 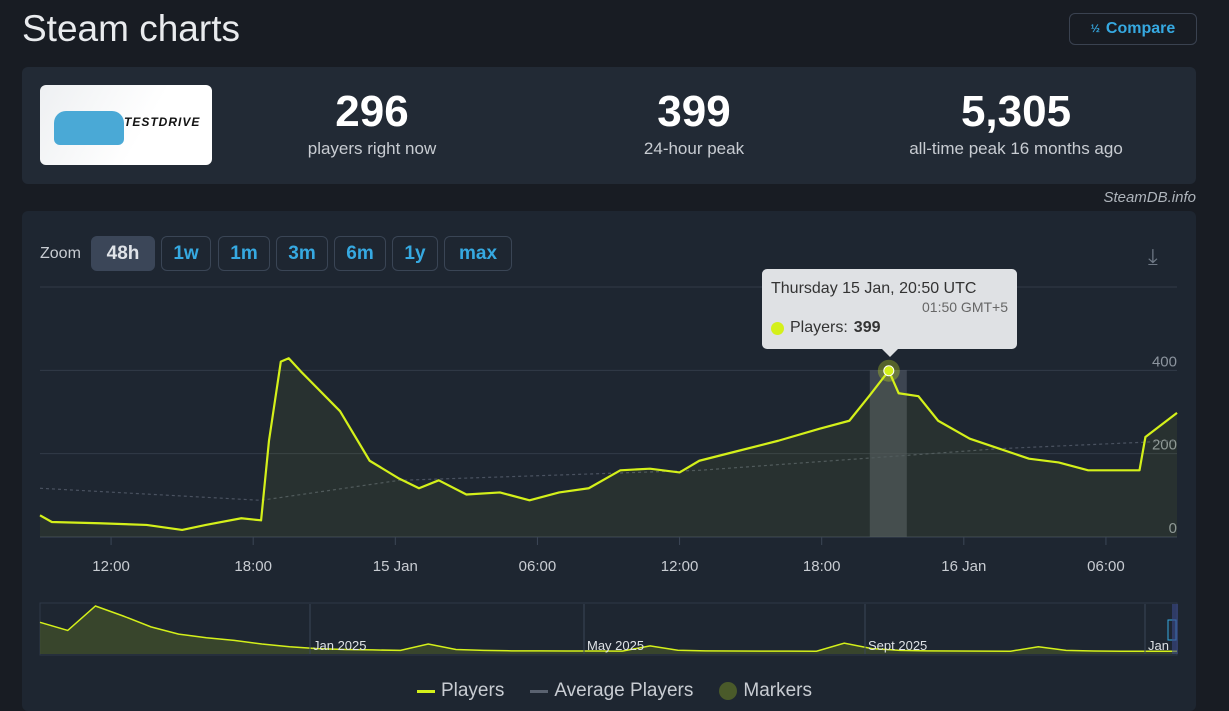 I want to click on zoom-3m-button: 3m, so click(x=302, y=253).